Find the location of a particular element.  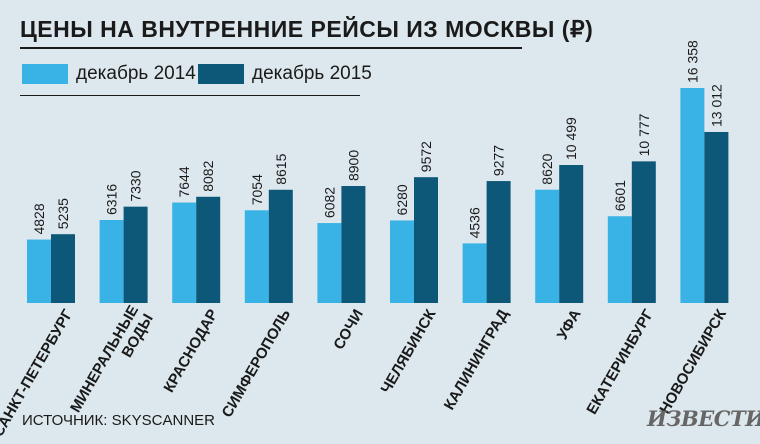

legend-rule is located at coordinates (190, 95).